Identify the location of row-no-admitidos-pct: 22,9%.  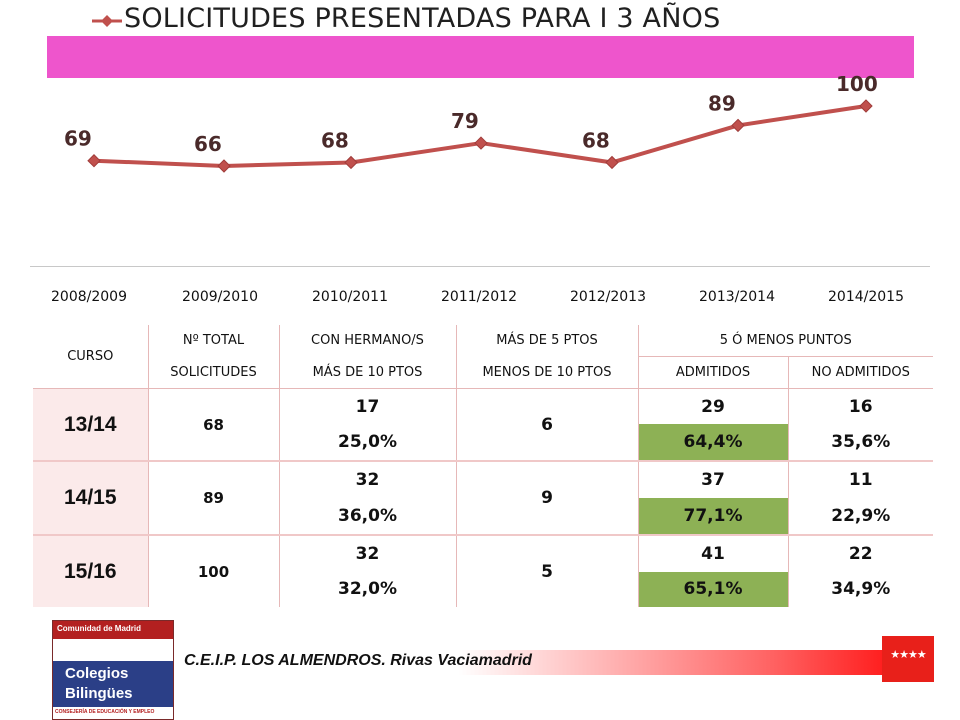
(861, 516).